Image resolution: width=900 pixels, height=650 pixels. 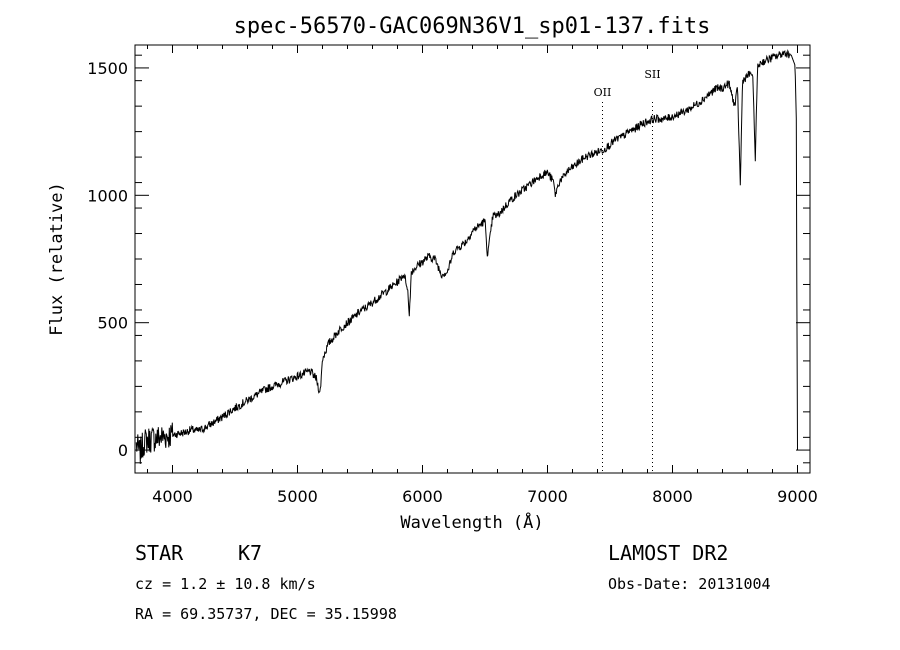 What do you see at coordinates (297, 496) in the screenshot?
I see `x-tick-label: 5000` at bounding box center [297, 496].